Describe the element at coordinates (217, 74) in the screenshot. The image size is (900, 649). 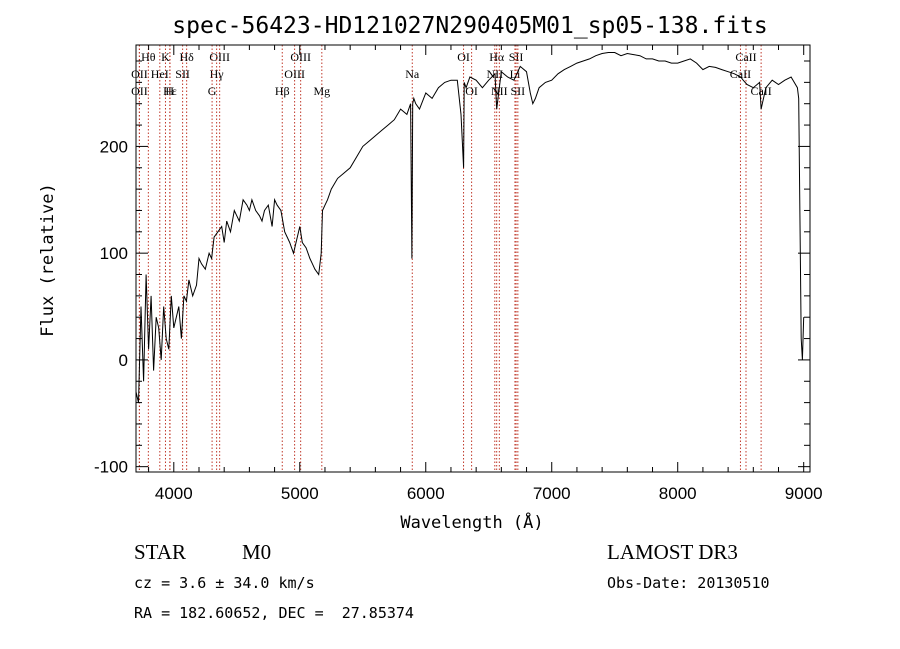
I see `line-marker-label: Hγ` at that location.